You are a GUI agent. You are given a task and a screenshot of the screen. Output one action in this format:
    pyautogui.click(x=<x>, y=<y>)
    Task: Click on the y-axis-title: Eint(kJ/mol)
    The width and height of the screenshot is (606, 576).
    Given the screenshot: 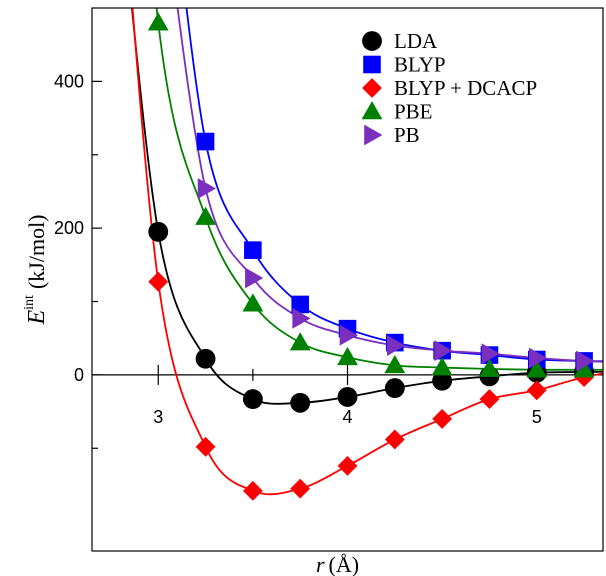 What is the action you would take?
    pyautogui.click(x=36, y=269)
    